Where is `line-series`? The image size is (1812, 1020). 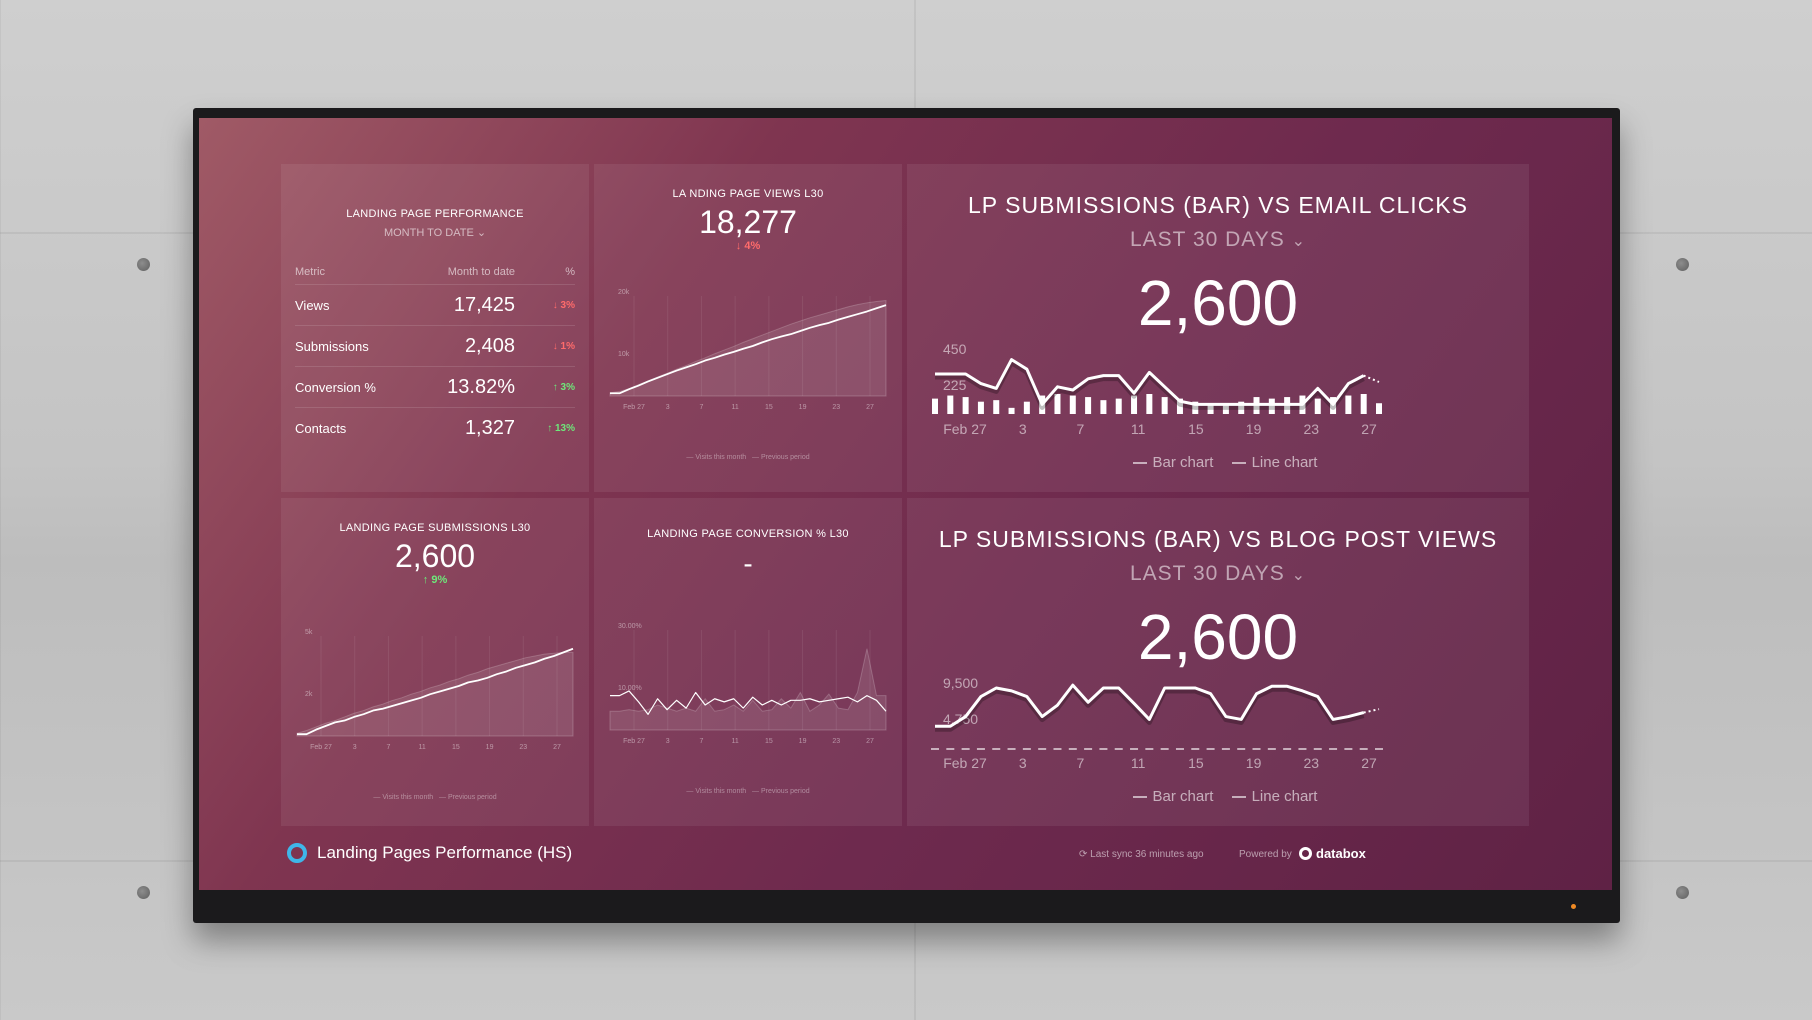 line-series is located at coordinates (1150, 382).